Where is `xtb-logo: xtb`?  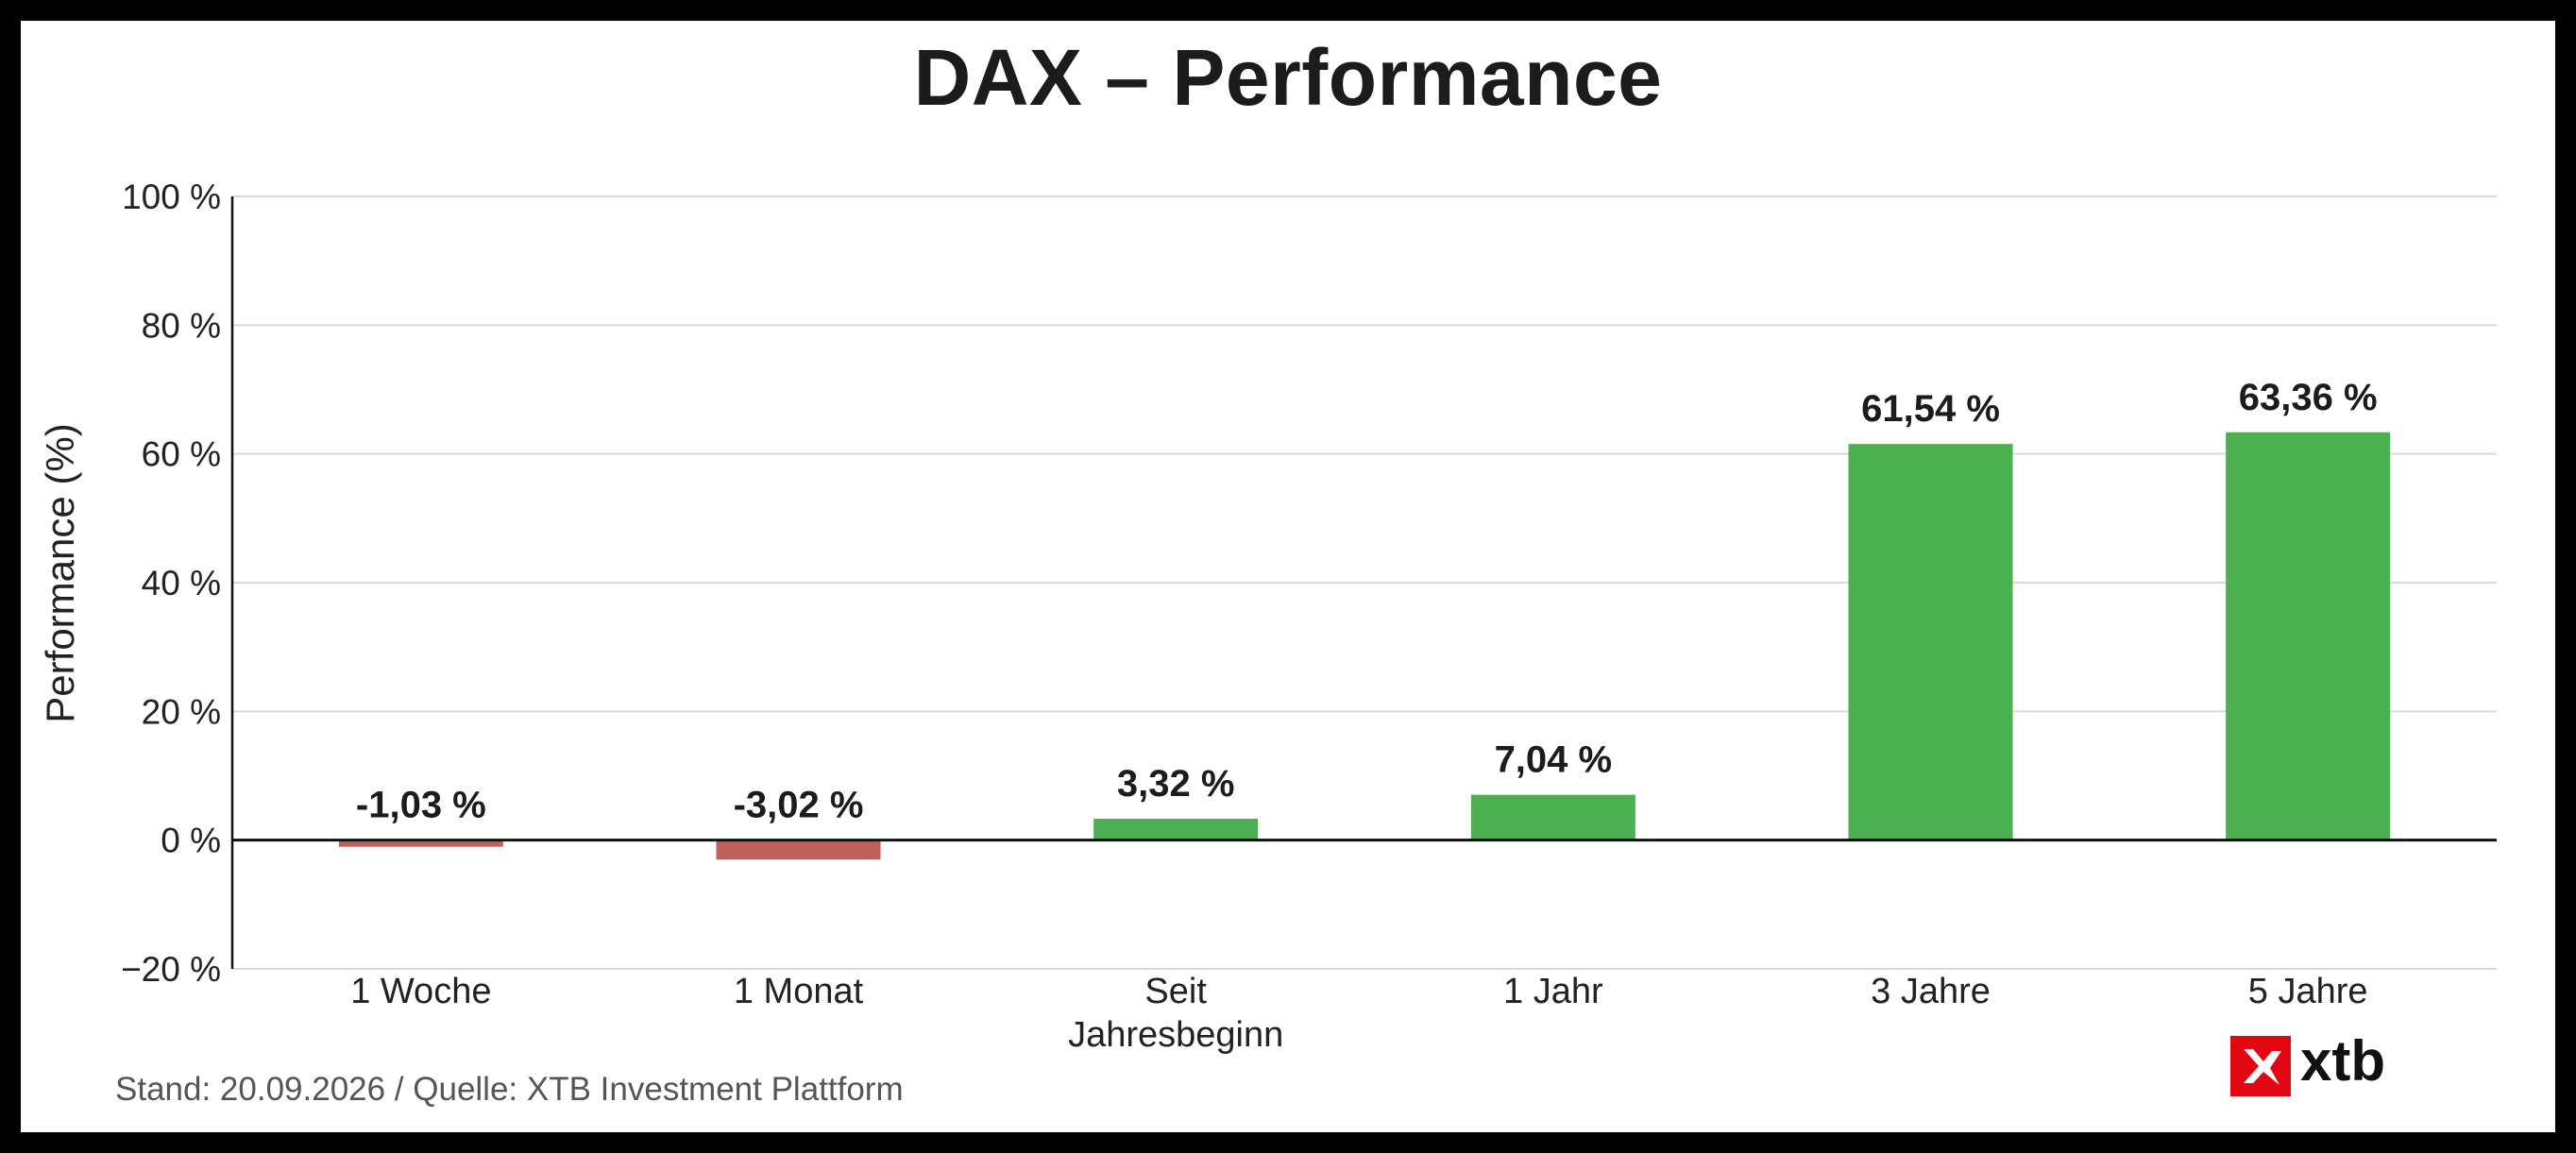
xtb-logo: xtb is located at coordinates (2315, 1065).